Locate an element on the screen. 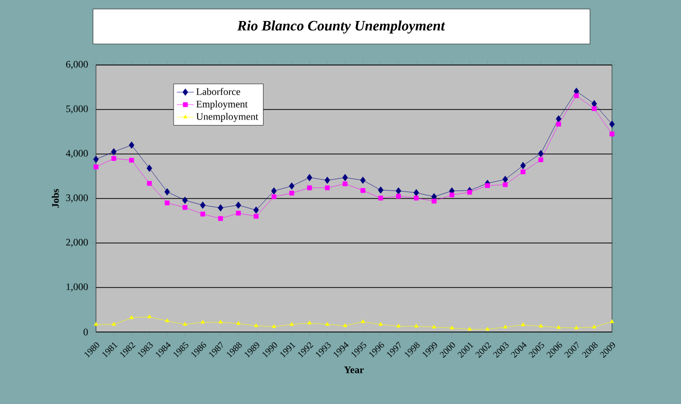 This screenshot has height=404, width=681. y-axis-title: Jobs is located at coordinates (55, 198).